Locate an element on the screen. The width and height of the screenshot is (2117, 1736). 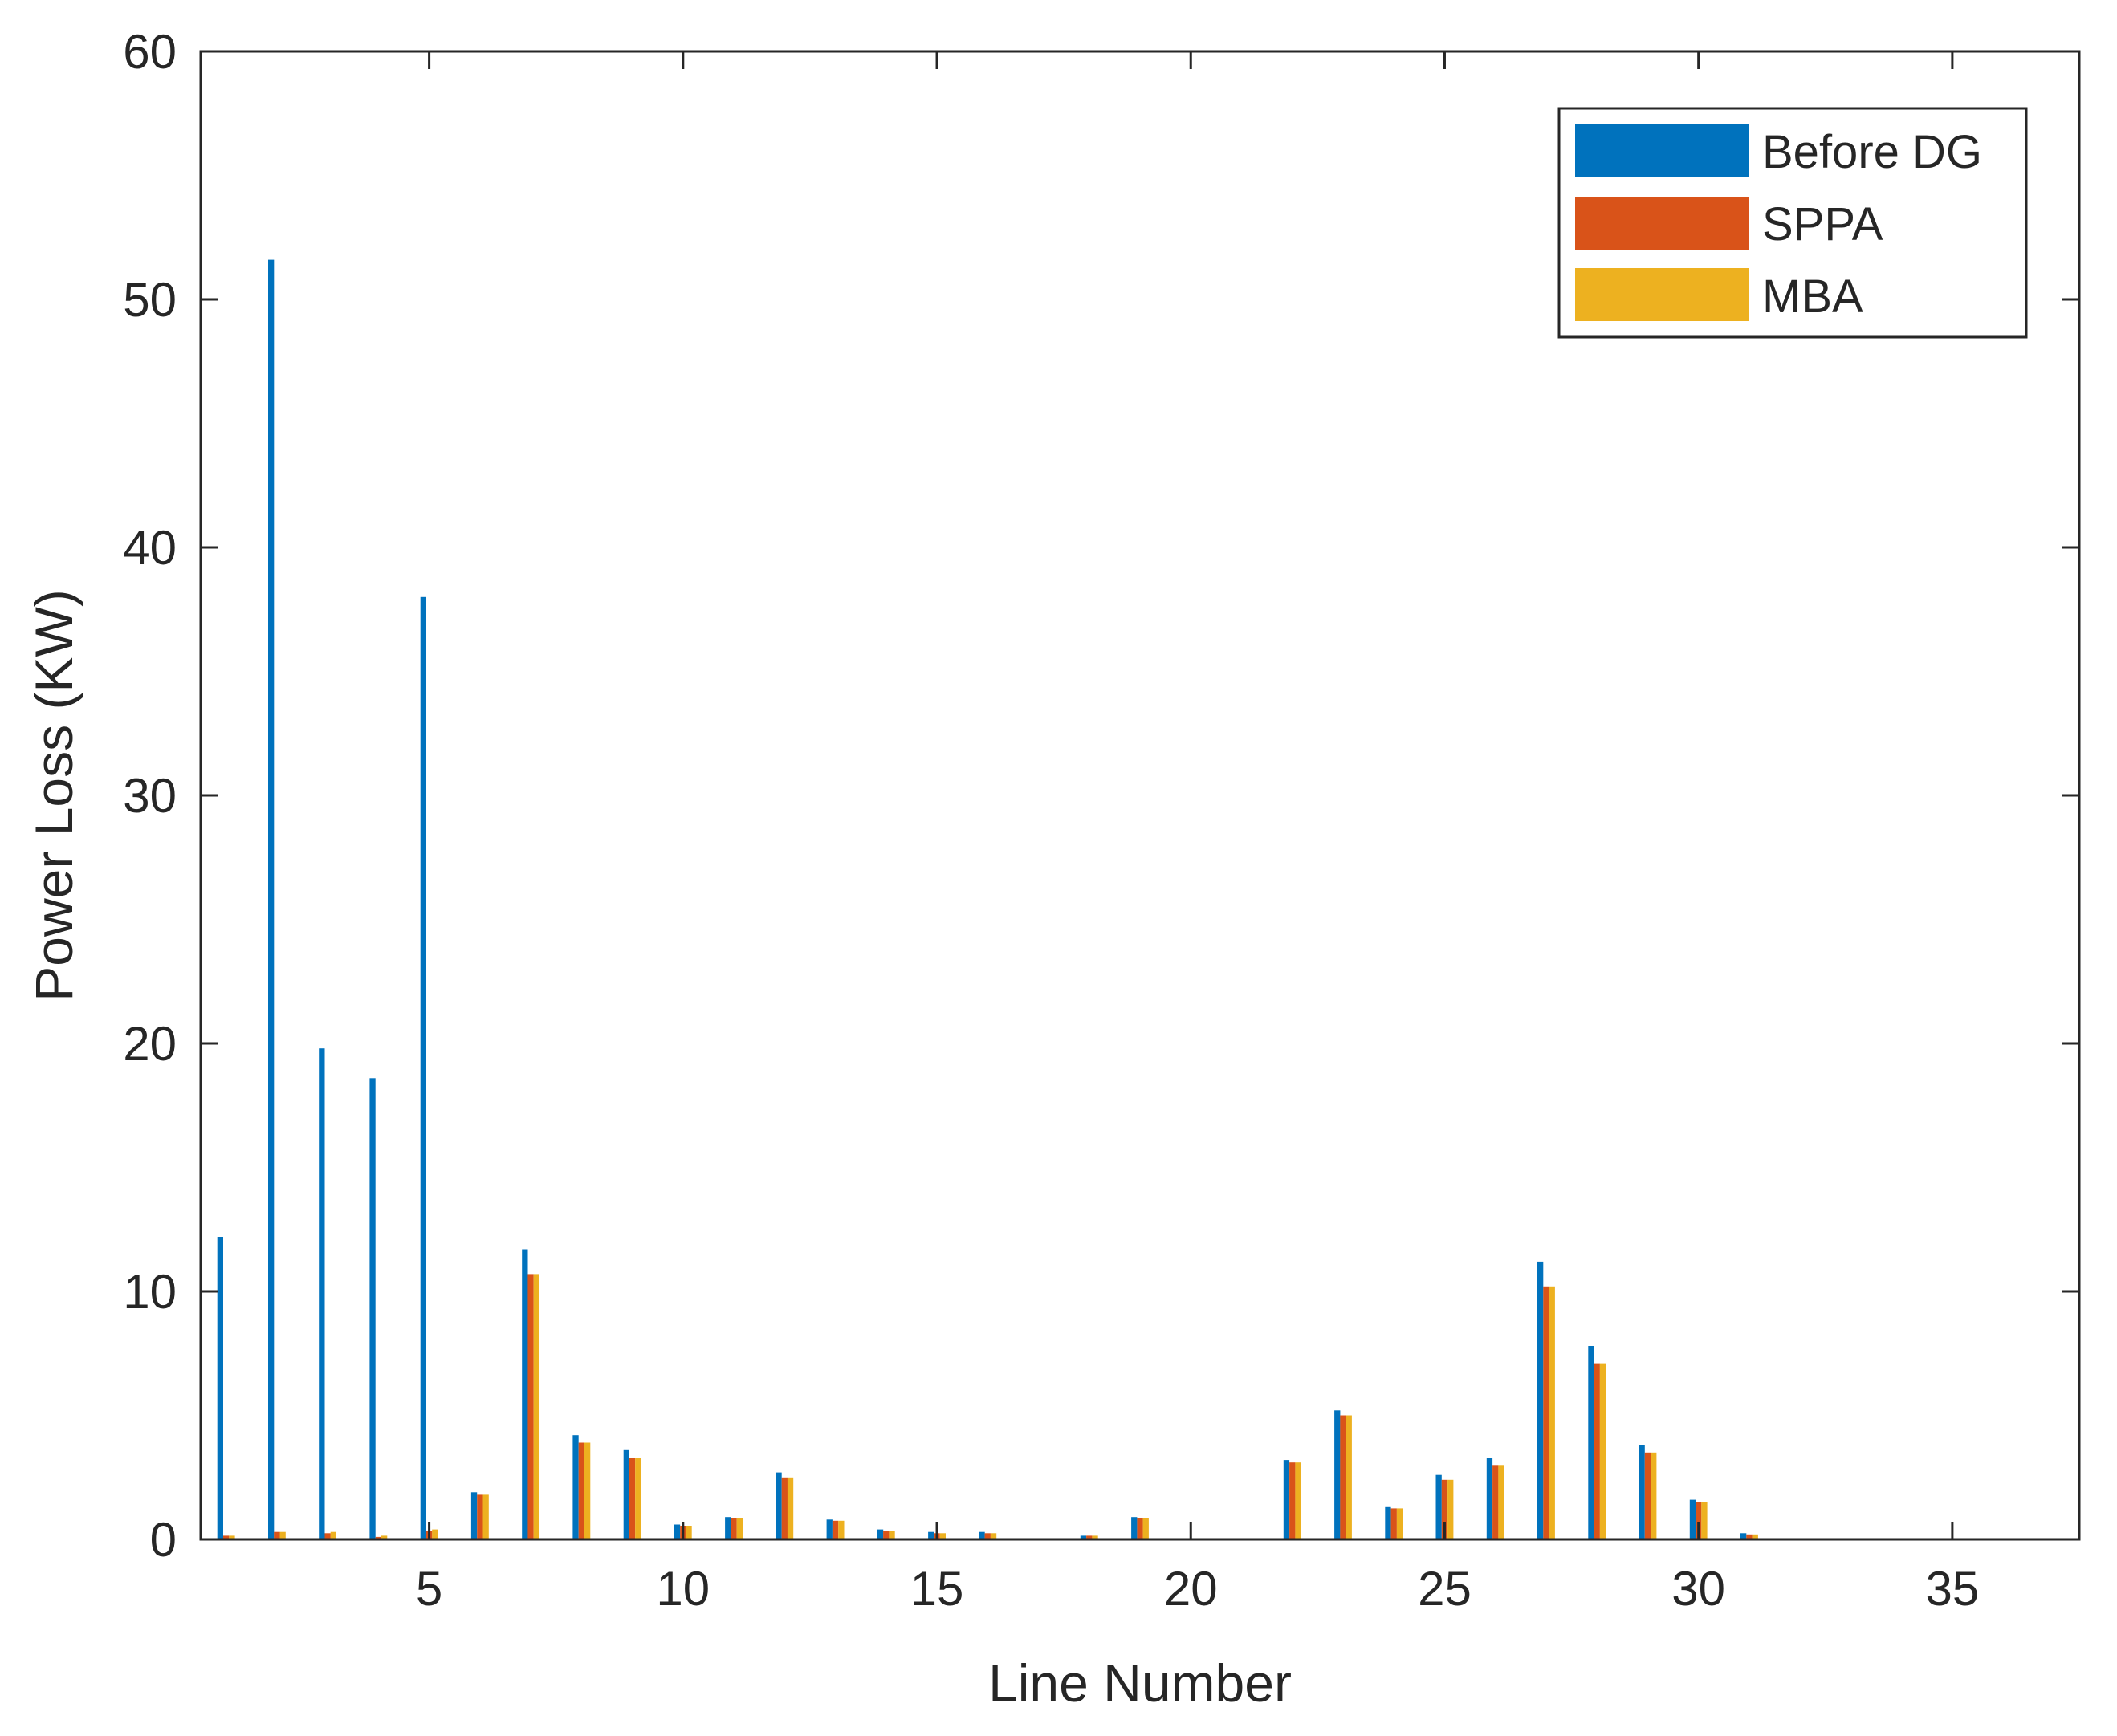
x-tick-label-35: 35 is located at coordinates (1953, 1589).